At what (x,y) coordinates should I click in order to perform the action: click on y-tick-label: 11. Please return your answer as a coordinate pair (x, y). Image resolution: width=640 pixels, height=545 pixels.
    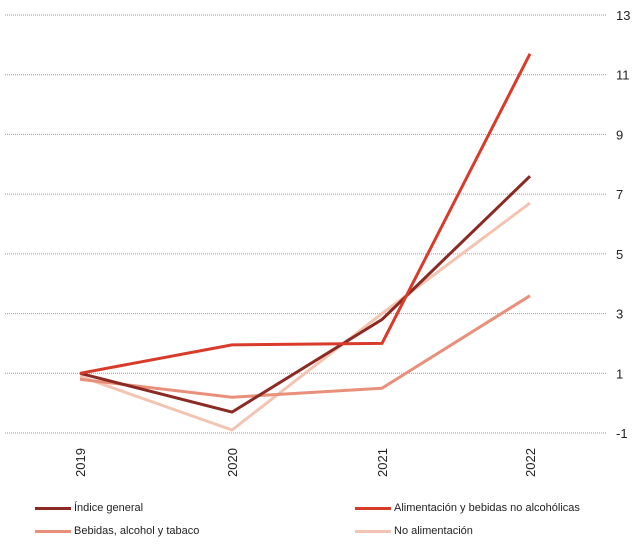
    Looking at the image, I should click on (623, 75).